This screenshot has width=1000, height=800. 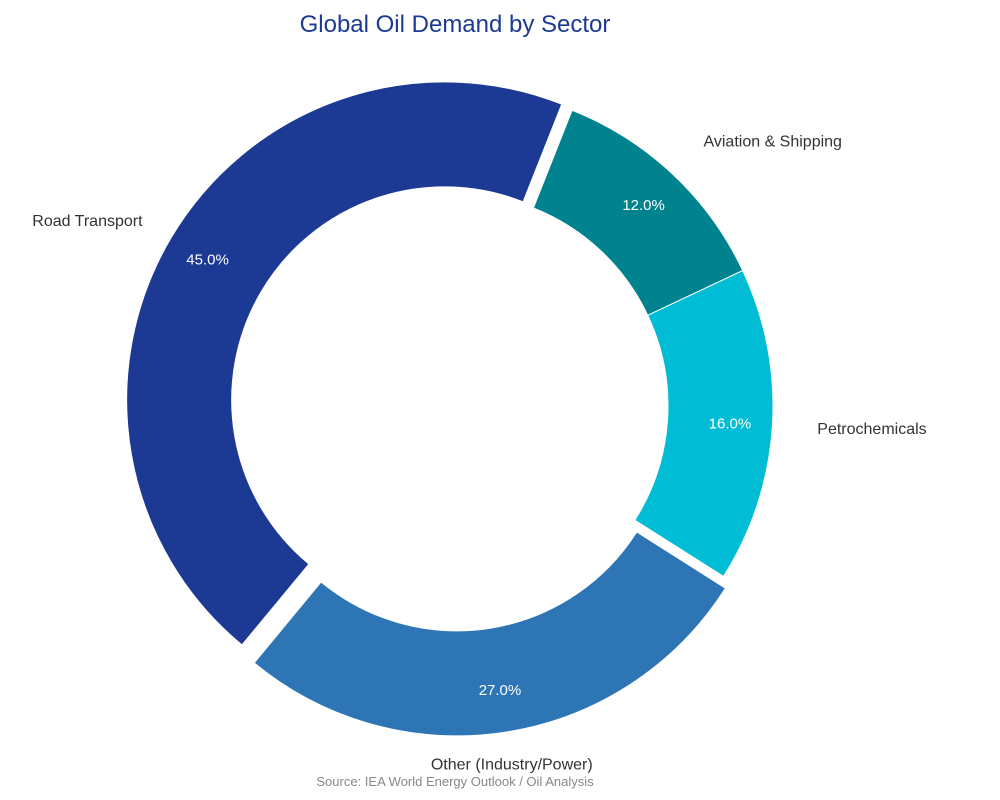 I want to click on category-label-road-transport: Road Transport, so click(x=87, y=221).